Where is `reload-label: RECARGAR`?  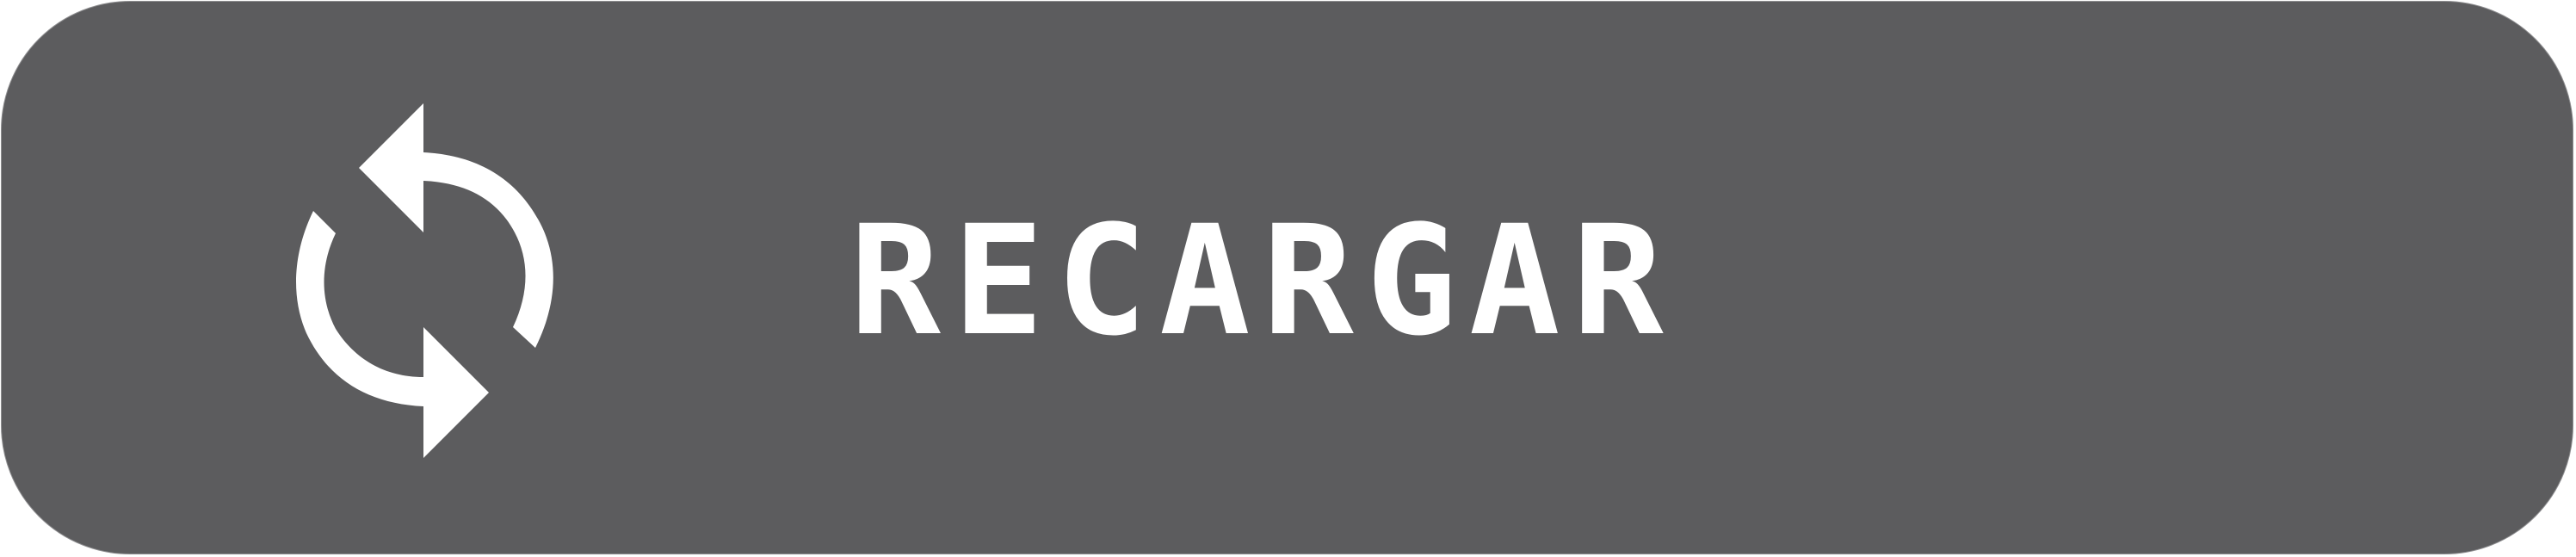
reload-label: RECARGAR is located at coordinates (1262, 281).